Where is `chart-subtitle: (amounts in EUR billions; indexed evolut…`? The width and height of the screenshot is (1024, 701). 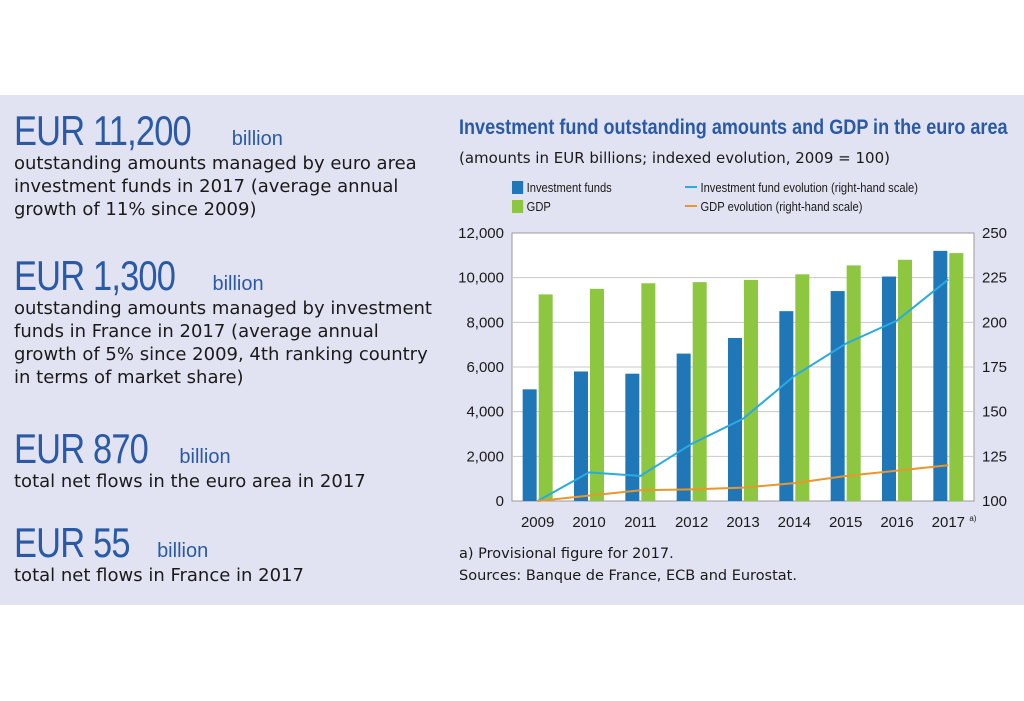
chart-subtitle: (amounts in EUR billions; indexed evolut… is located at coordinates (674, 158).